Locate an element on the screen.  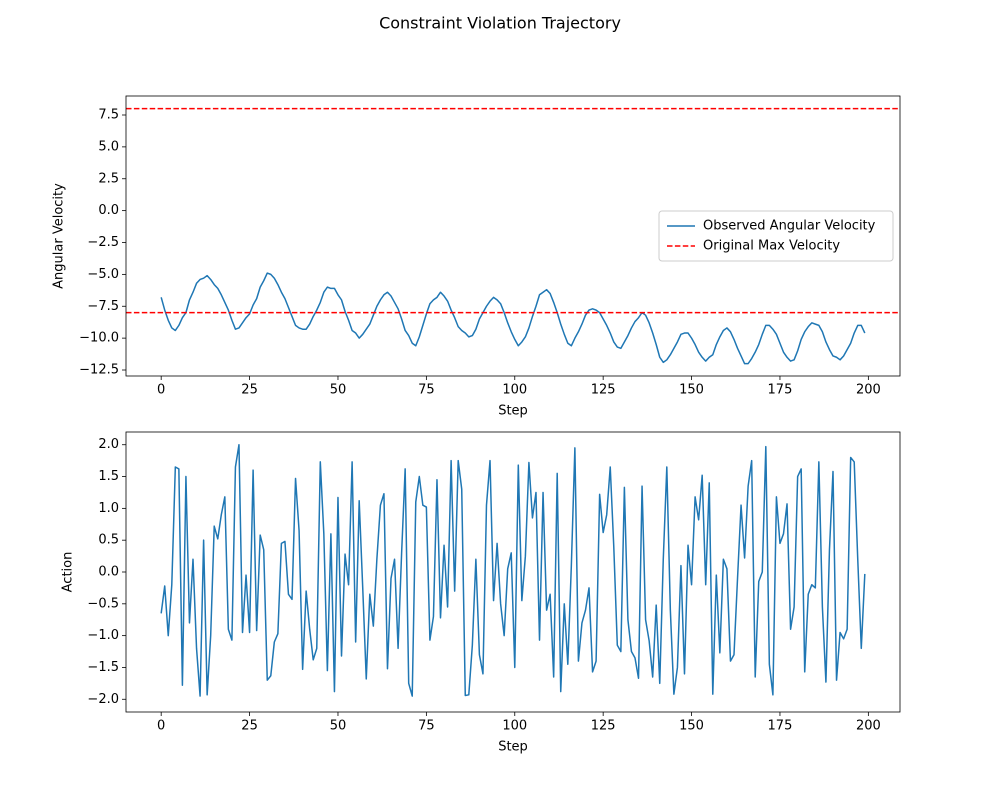
legend-label: Original Max Velocity is located at coordinates (771, 246).